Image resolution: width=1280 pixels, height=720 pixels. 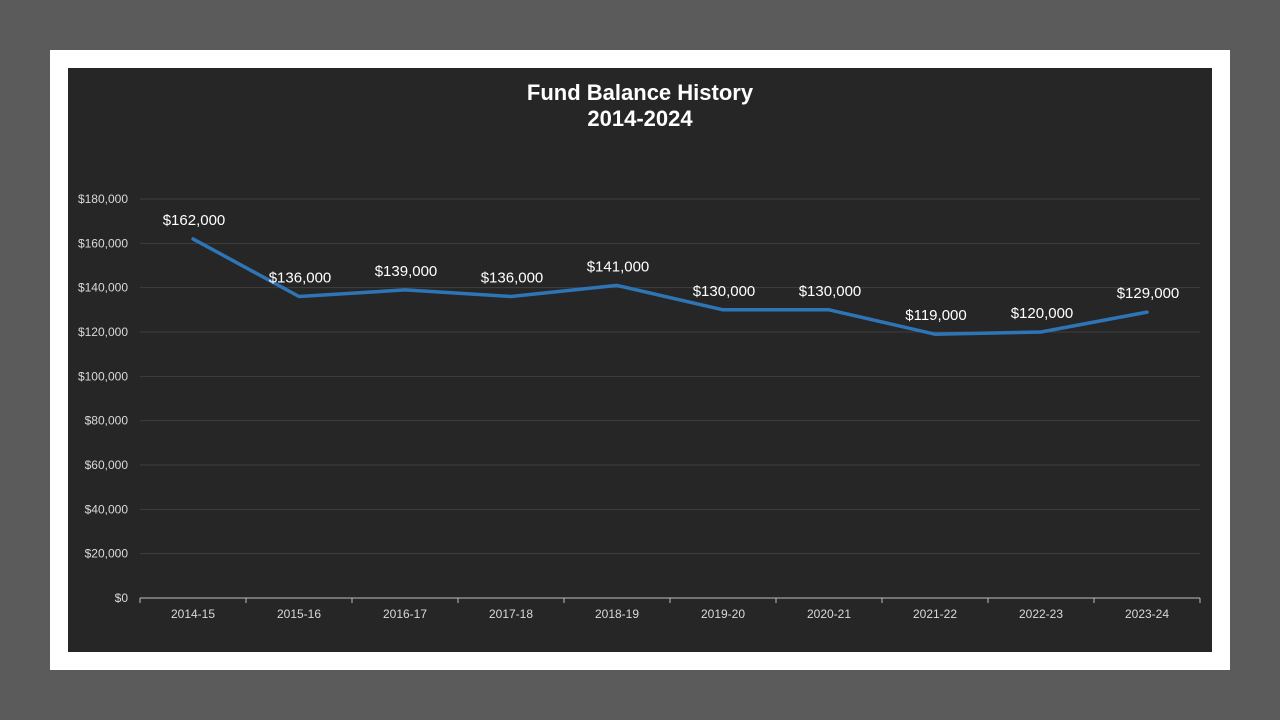 I want to click on data-label: $120,000, so click(x=1042, y=313).